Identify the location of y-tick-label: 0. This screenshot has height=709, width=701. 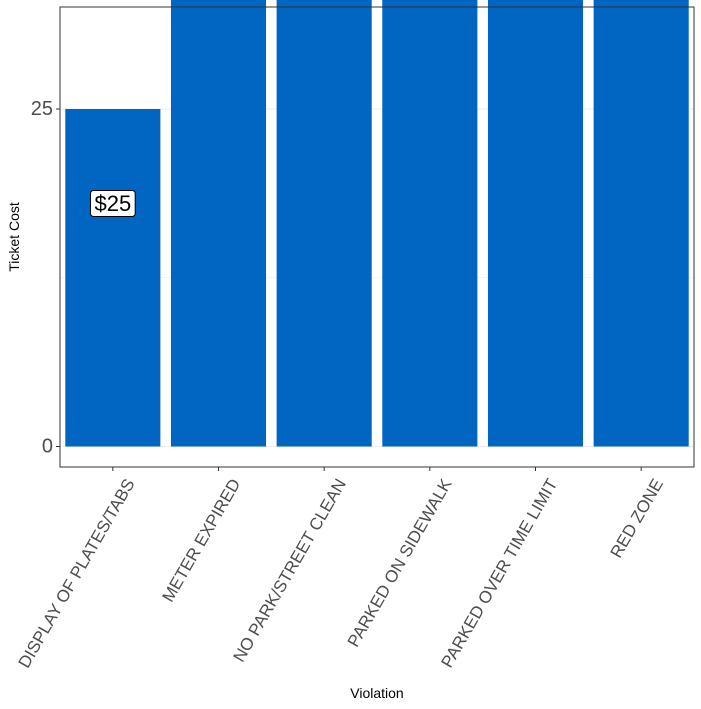
(47, 447).